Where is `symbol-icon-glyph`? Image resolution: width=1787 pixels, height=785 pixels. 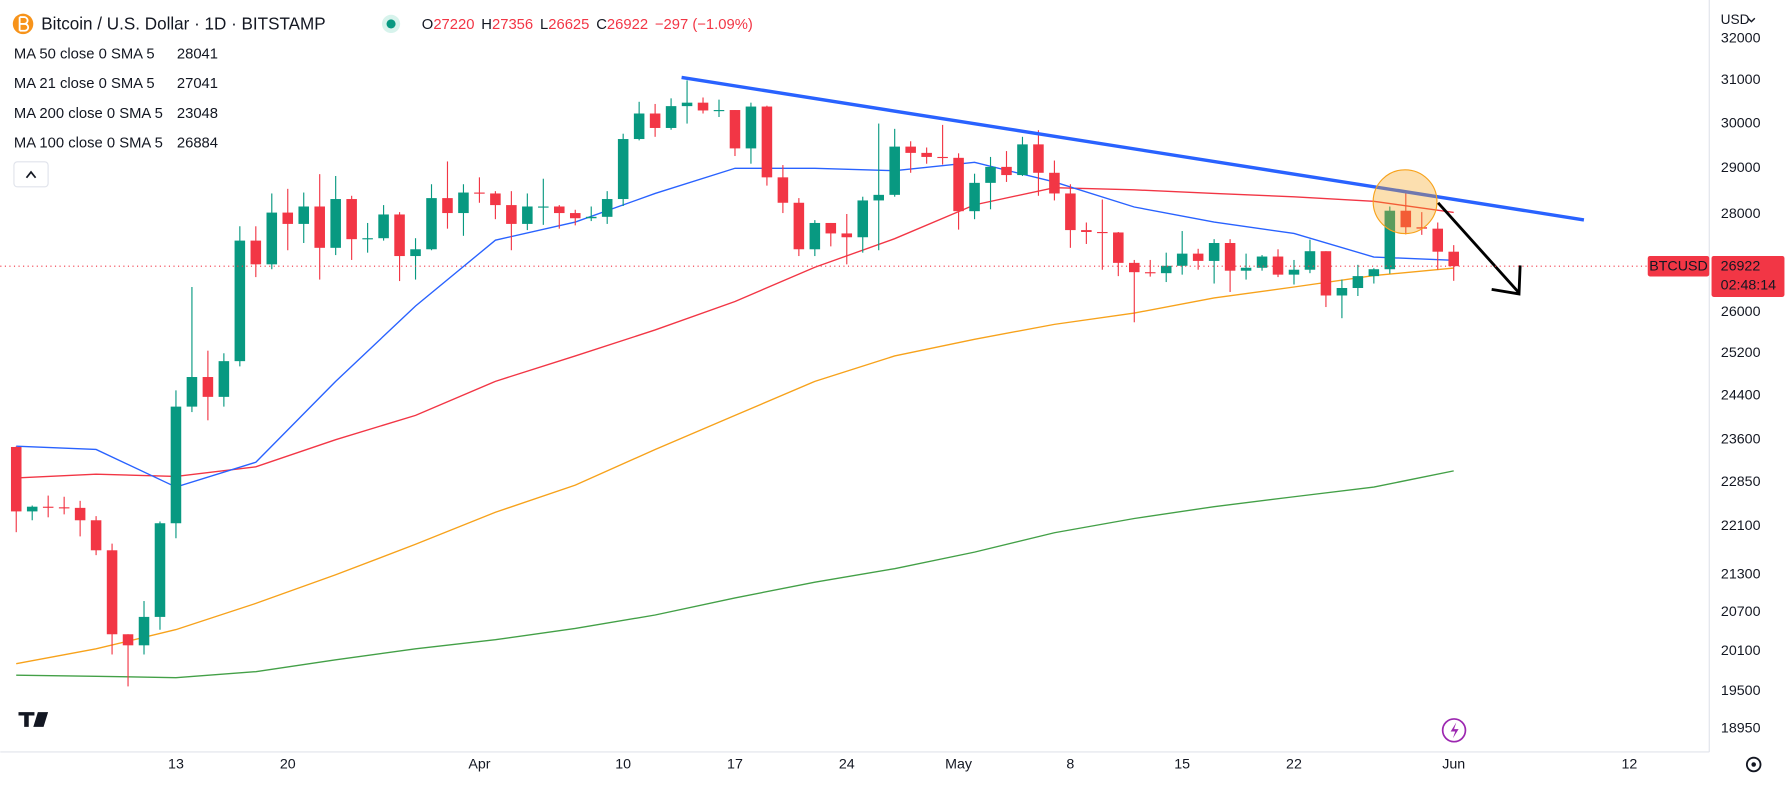 symbol-icon-glyph is located at coordinates (24, 24).